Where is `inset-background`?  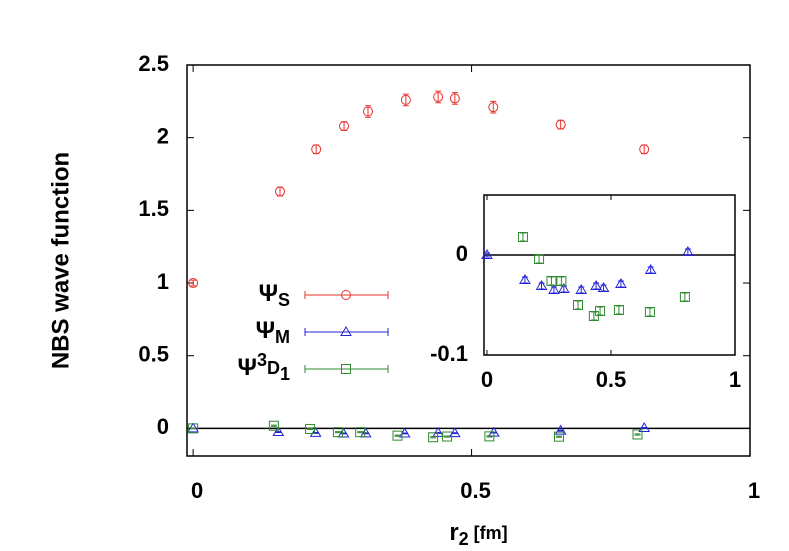 inset-background is located at coordinates (609, 275).